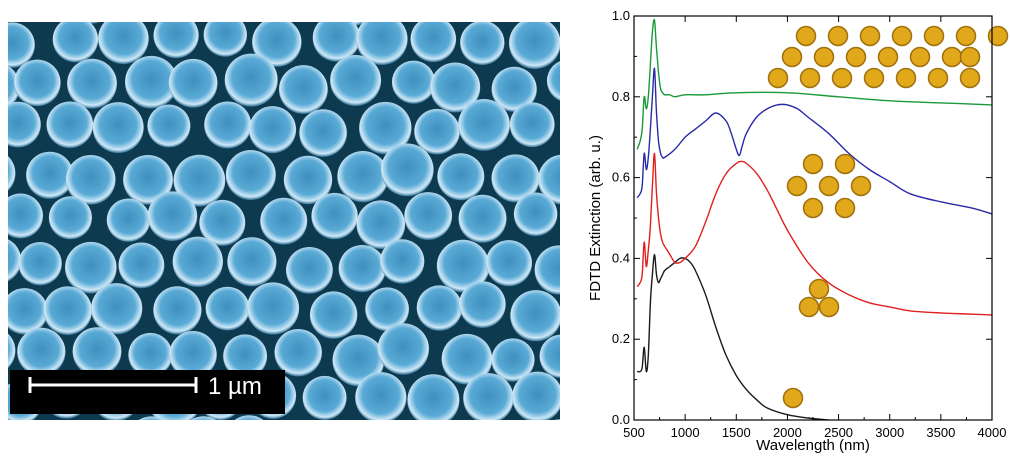 The width and height of the screenshot is (1010, 462). I want to click on x-tick-label: 500, so click(634, 432).